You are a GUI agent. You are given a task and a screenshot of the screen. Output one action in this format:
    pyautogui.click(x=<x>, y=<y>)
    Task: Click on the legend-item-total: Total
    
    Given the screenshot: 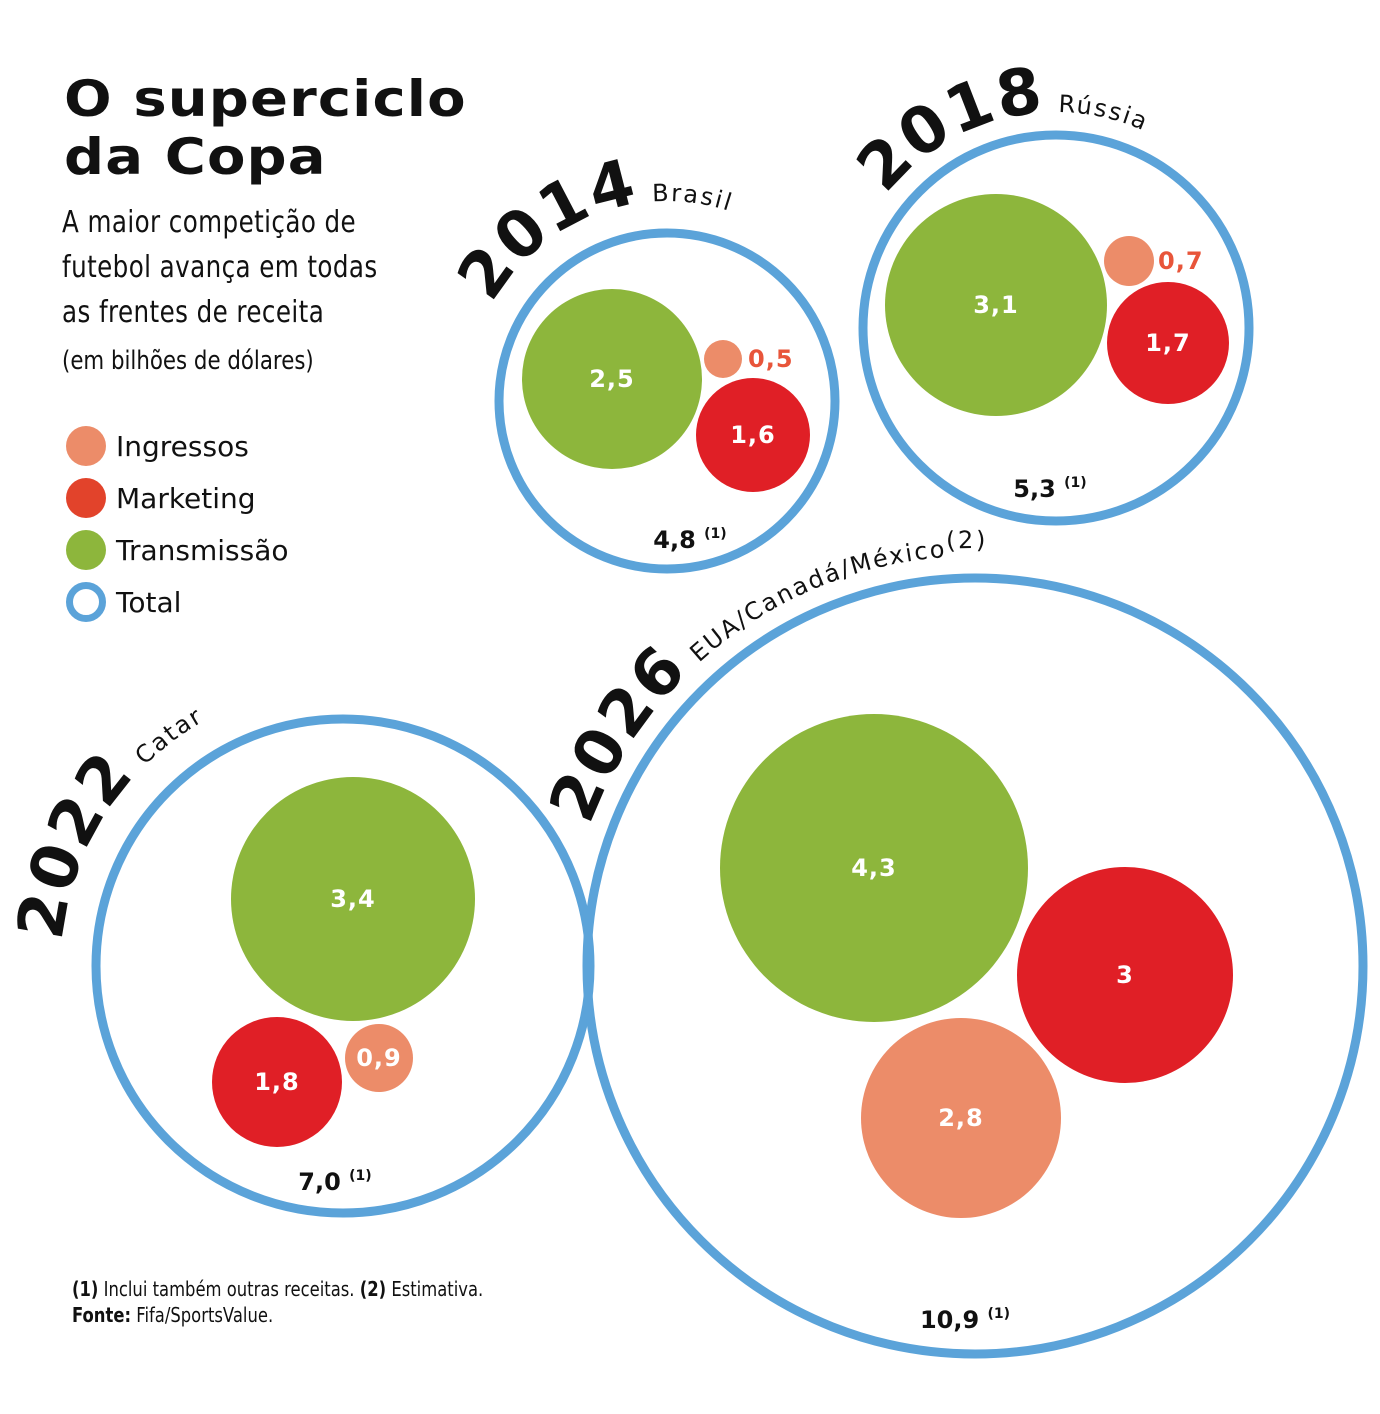 What is the action you would take?
    pyautogui.click(x=177, y=602)
    